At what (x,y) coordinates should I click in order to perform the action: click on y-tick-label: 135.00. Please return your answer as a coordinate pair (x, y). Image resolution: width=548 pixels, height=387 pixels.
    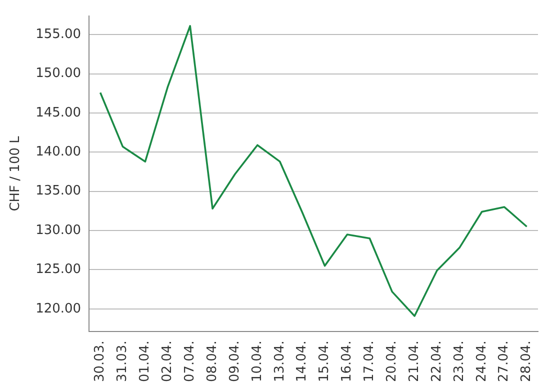
    Looking at the image, I should click on (59, 191).